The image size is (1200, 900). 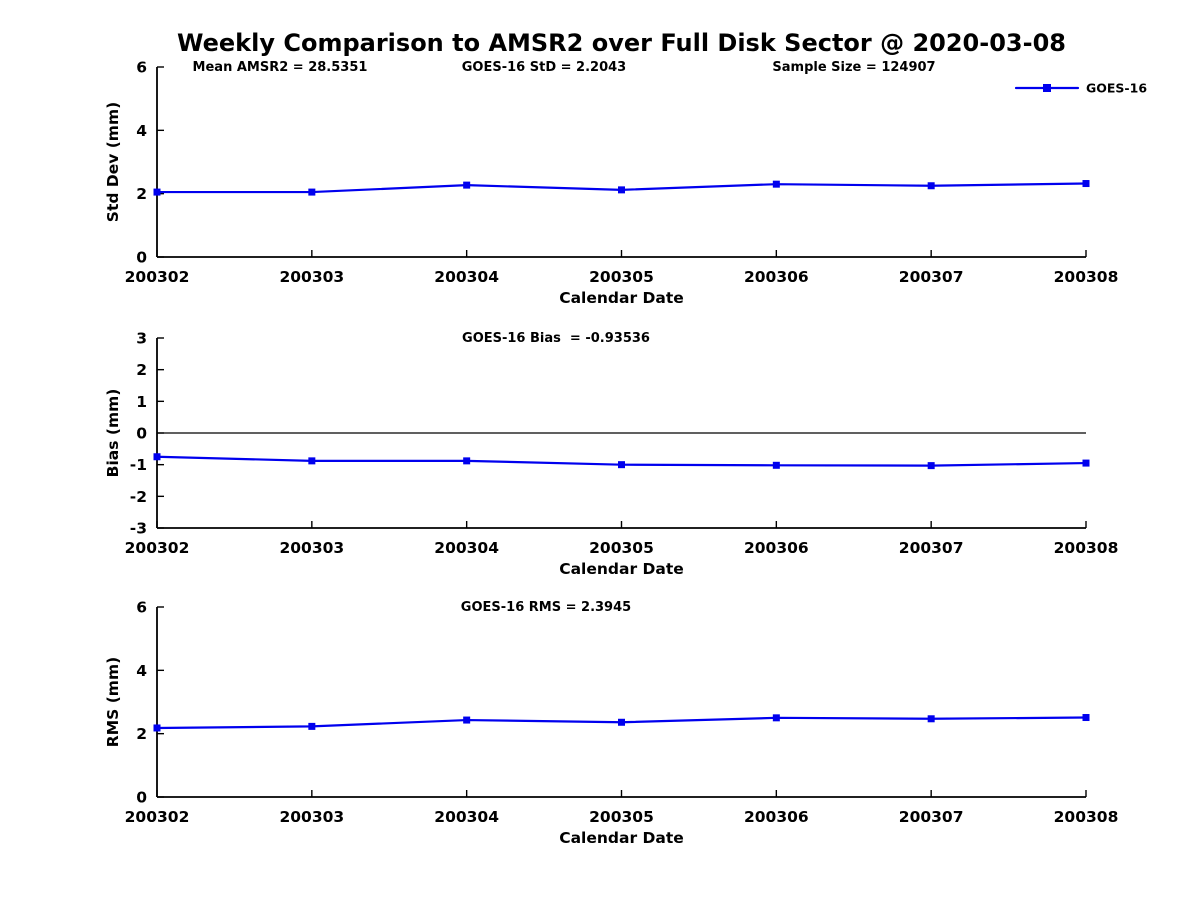 What do you see at coordinates (113, 433) in the screenshot?
I see `y-axis-label: Bias (mm)` at bounding box center [113, 433].